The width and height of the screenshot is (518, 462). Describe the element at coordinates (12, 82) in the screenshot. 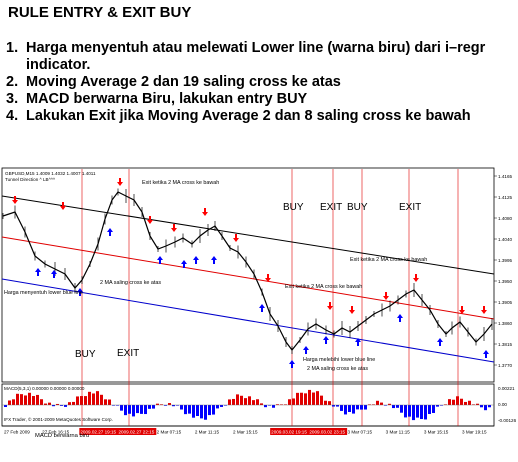

I see `rule-number: 2.` at that location.